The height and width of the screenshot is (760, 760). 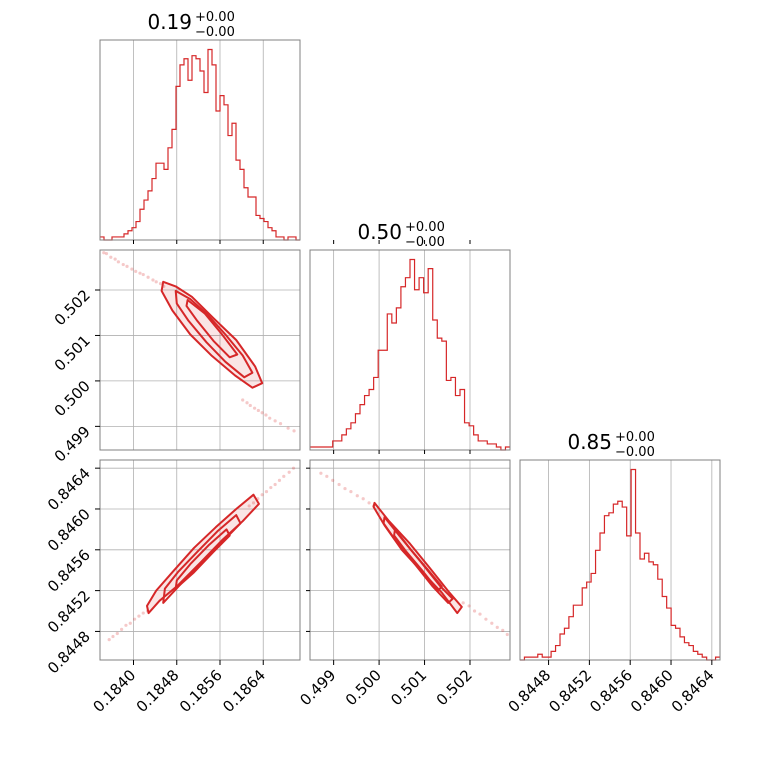 What do you see at coordinates (169, 22) in the screenshot?
I see `param-title-value: 0.19` at bounding box center [169, 22].